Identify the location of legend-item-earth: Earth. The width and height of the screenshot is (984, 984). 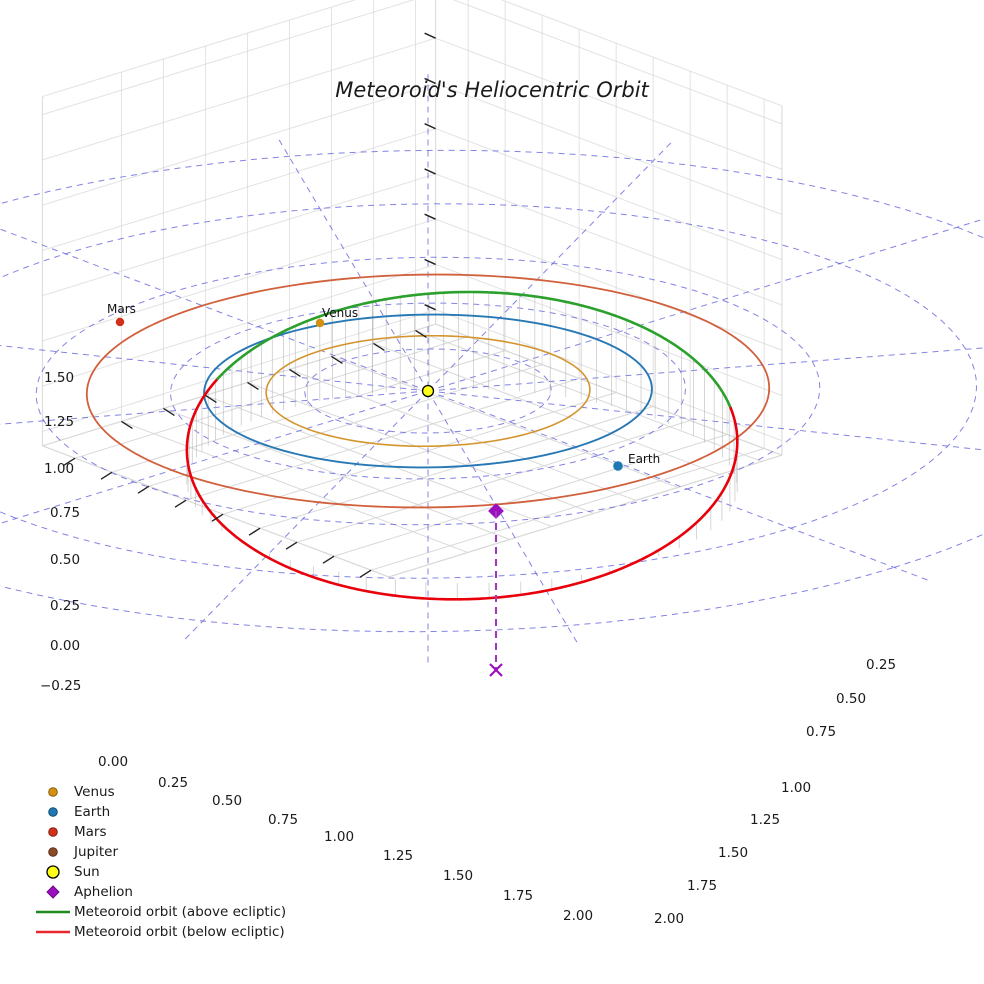
(167, 812).